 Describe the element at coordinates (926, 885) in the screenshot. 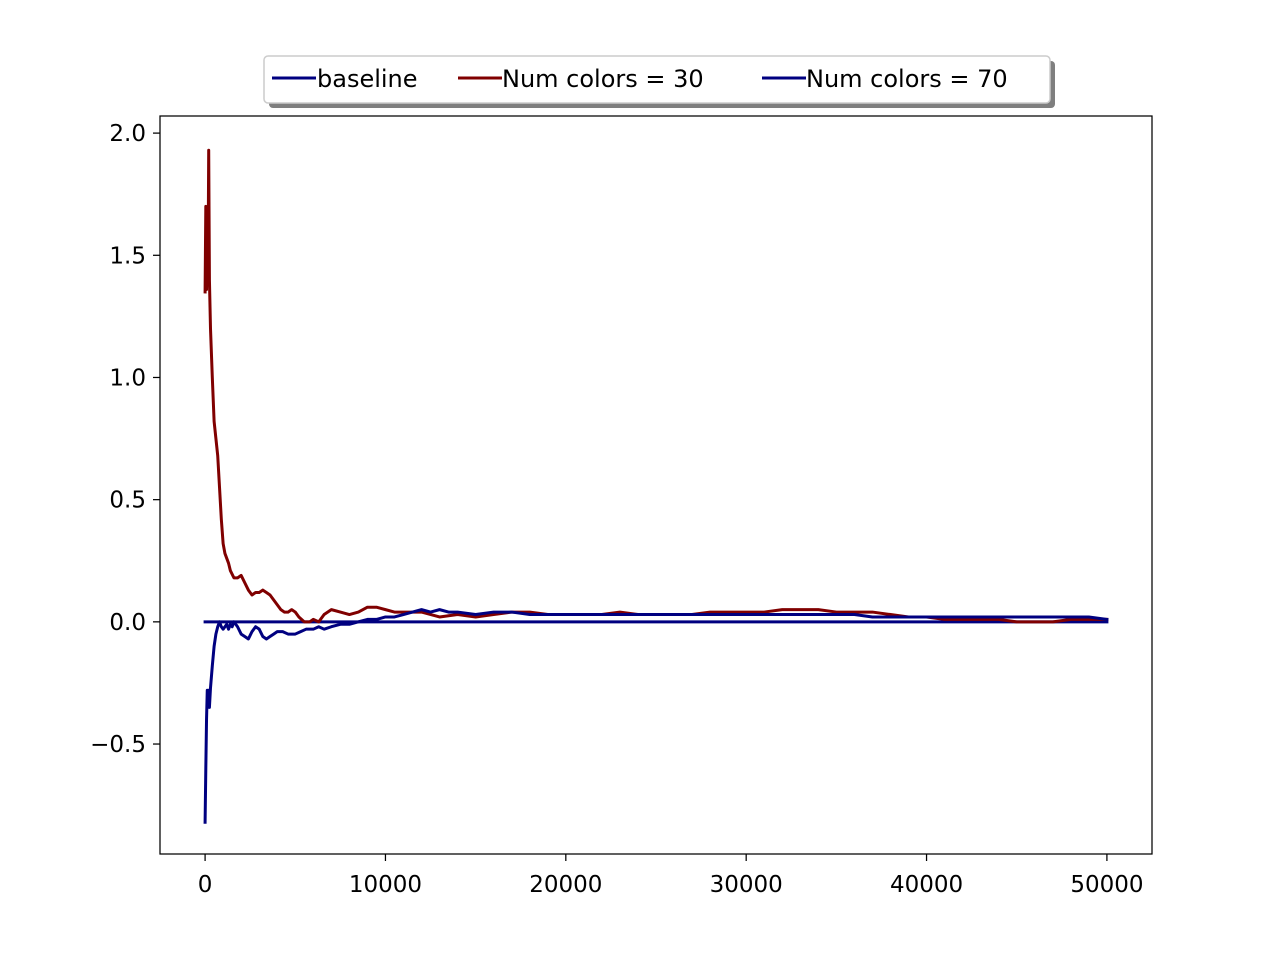

I see `x-tick-label: 40000` at that location.